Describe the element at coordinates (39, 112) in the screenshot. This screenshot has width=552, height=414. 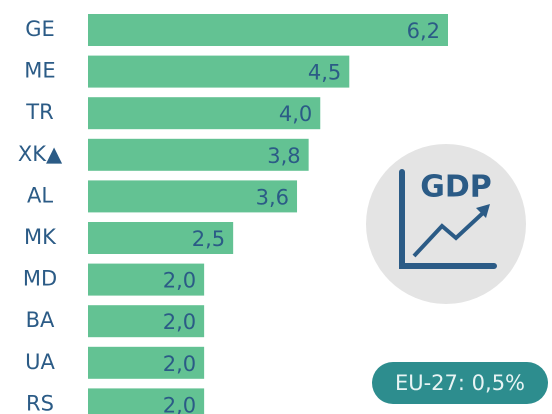
I see `y-tick-label: TR` at that location.